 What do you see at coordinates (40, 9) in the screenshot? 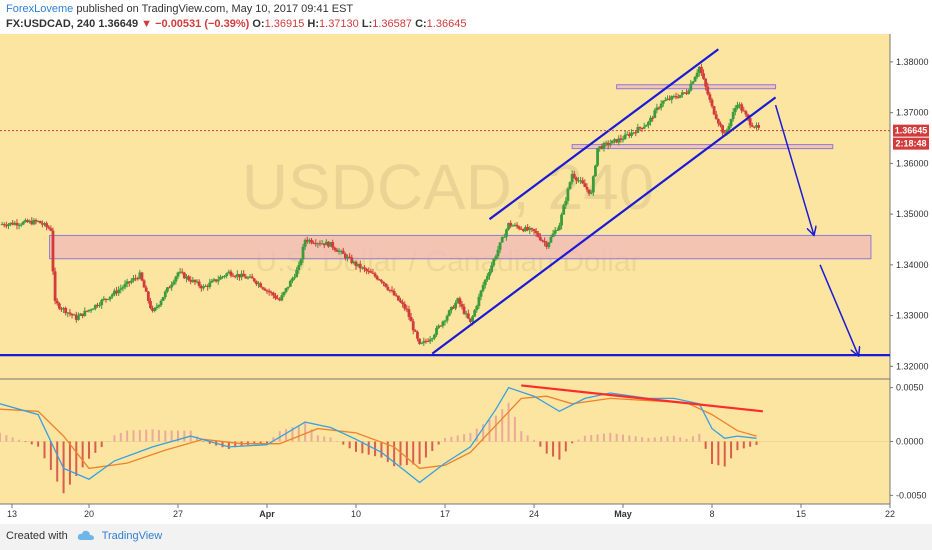
I see `author-link: ForexLoveme` at bounding box center [40, 9].